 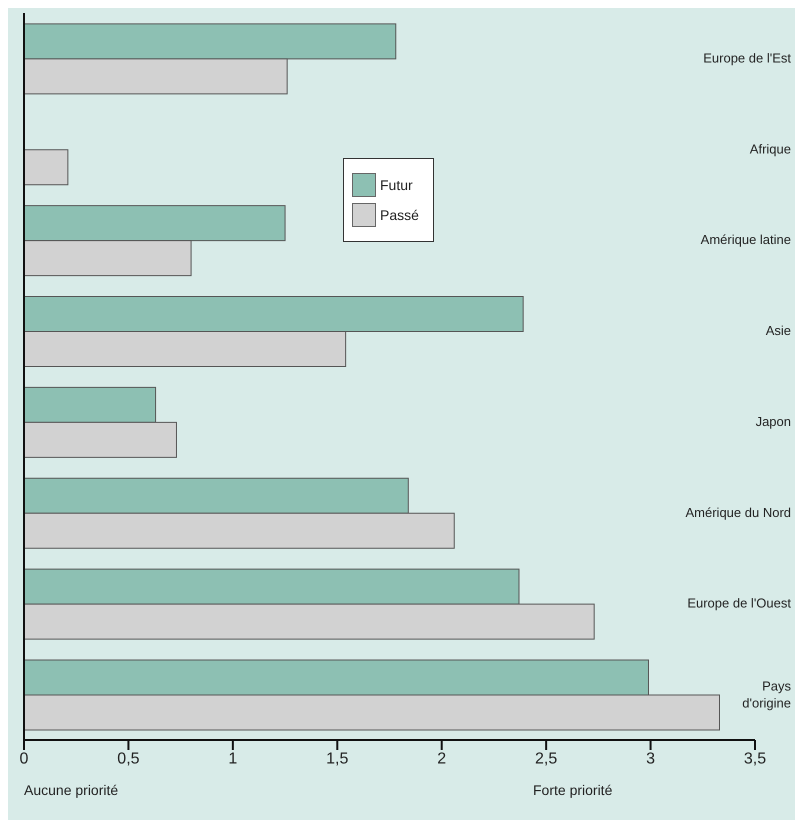 I want to click on x-tick-label: 1,5, so click(x=337, y=759).